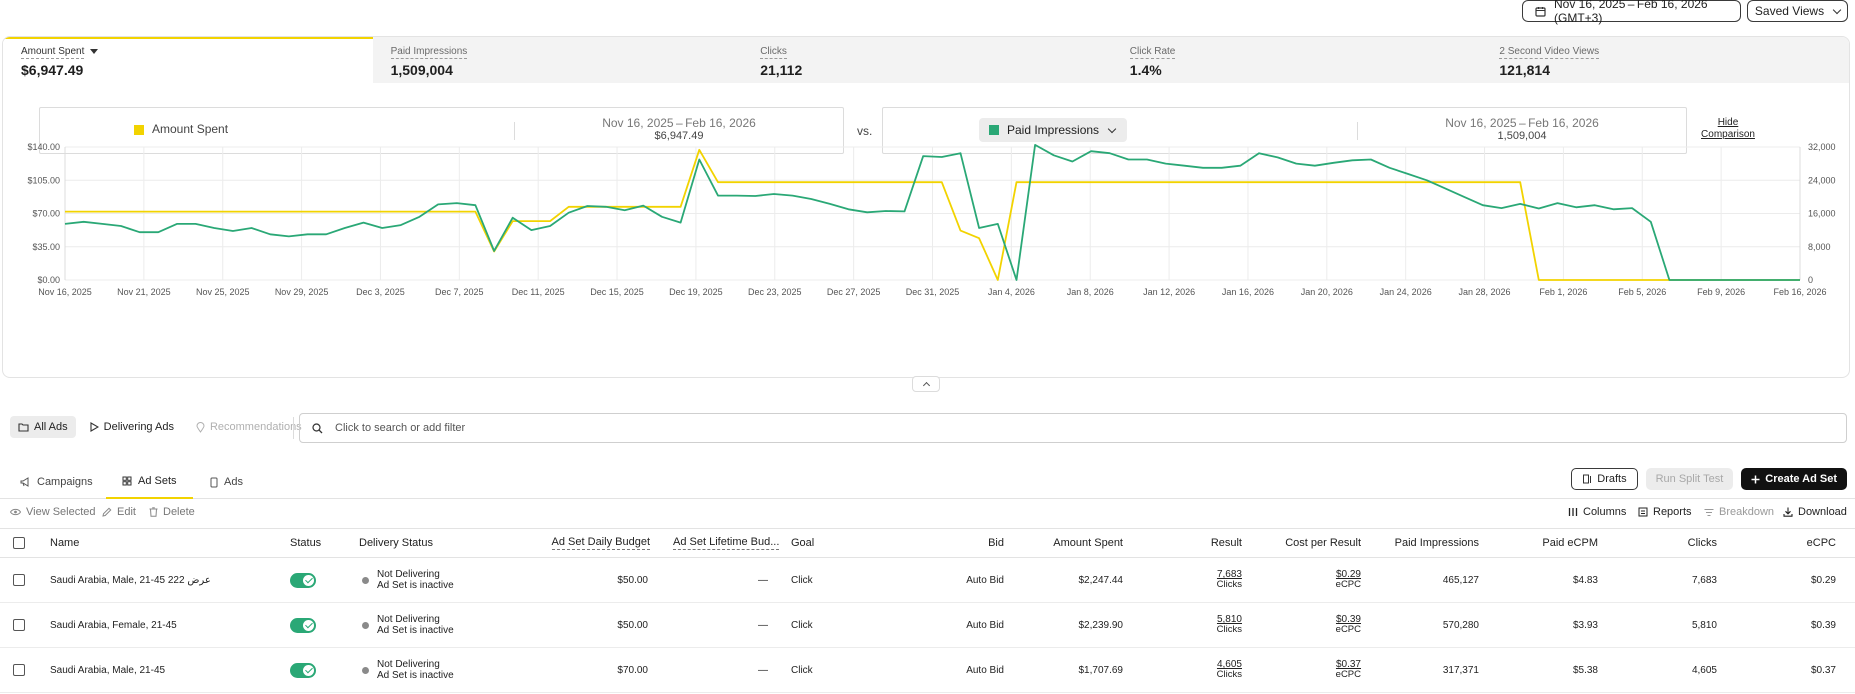 Image resolution: width=1855 pixels, height=694 pixels. Describe the element at coordinates (1585, 670) in the screenshot. I see `paid-ecpm: $5.38` at that location.